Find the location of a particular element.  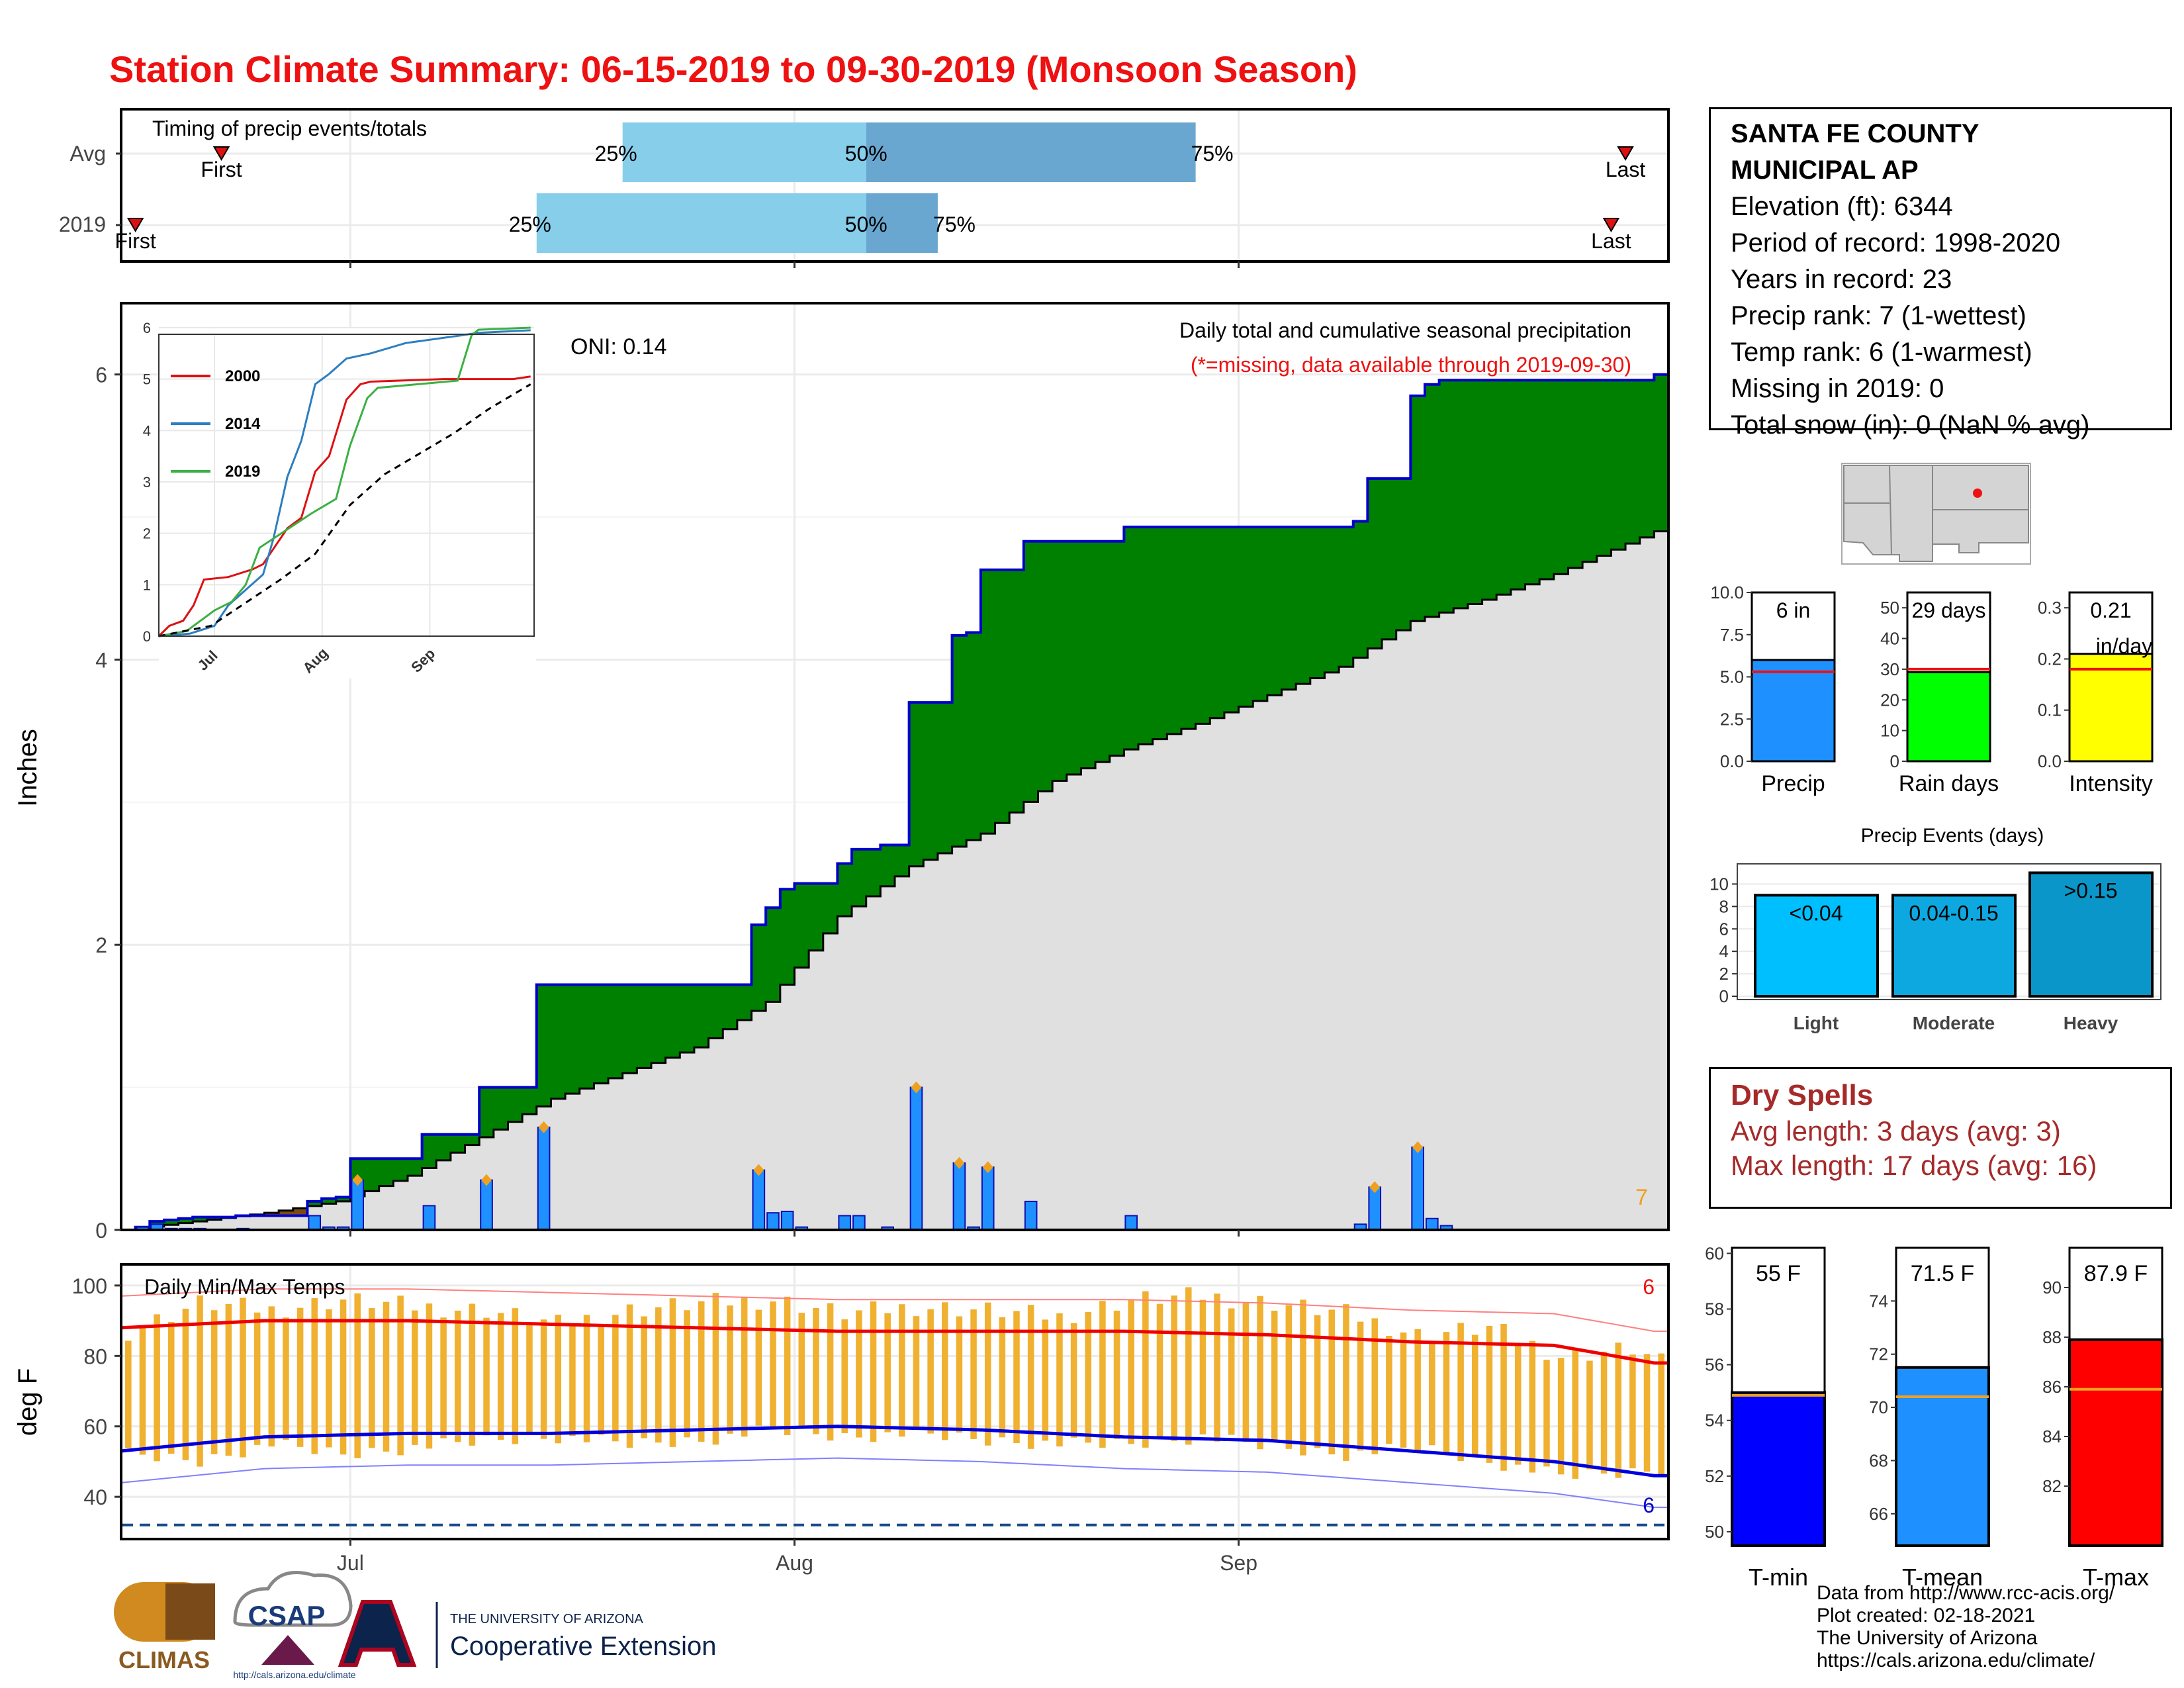

mini-tick-label: 10.0 is located at coordinates (1727, 592).